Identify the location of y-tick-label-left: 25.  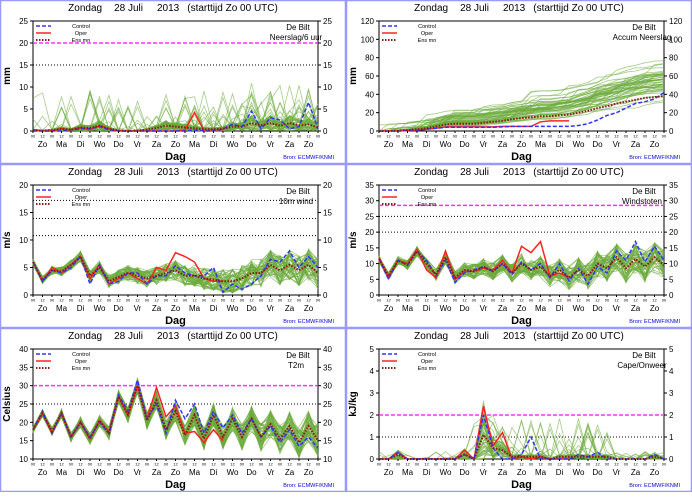
(369, 216).